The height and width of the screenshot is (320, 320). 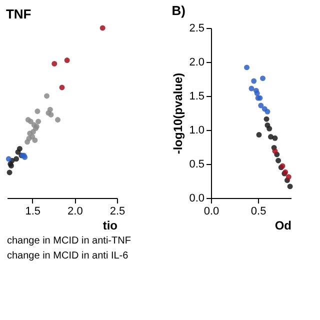 What do you see at coordinates (178, 113) in the screenshot?
I see `y-axis-title: -log10(pvalue)` at bounding box center [178, 113].